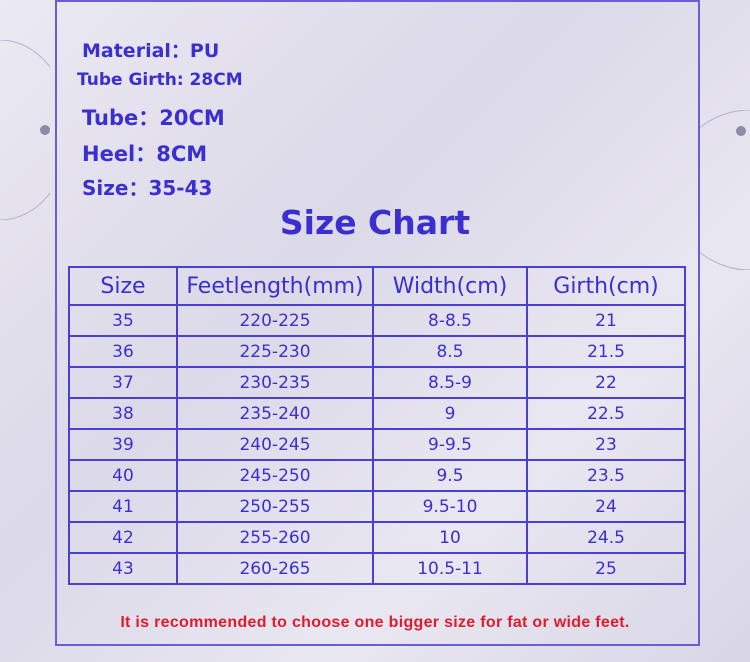 The image size is (750, 662). Describe the element at coordinates (450, 537) in the screenshot. I see `table-cell: 10` at that location.